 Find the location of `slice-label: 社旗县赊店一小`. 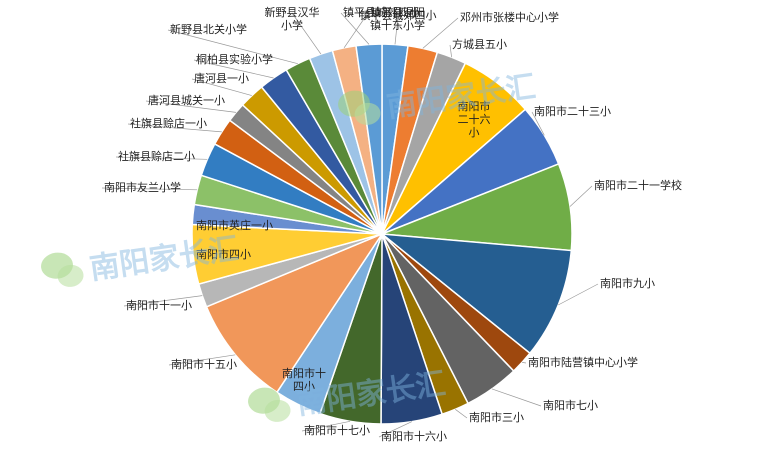

slice-label: 社旗县赊店一小 is located at coordinates (168, 123).